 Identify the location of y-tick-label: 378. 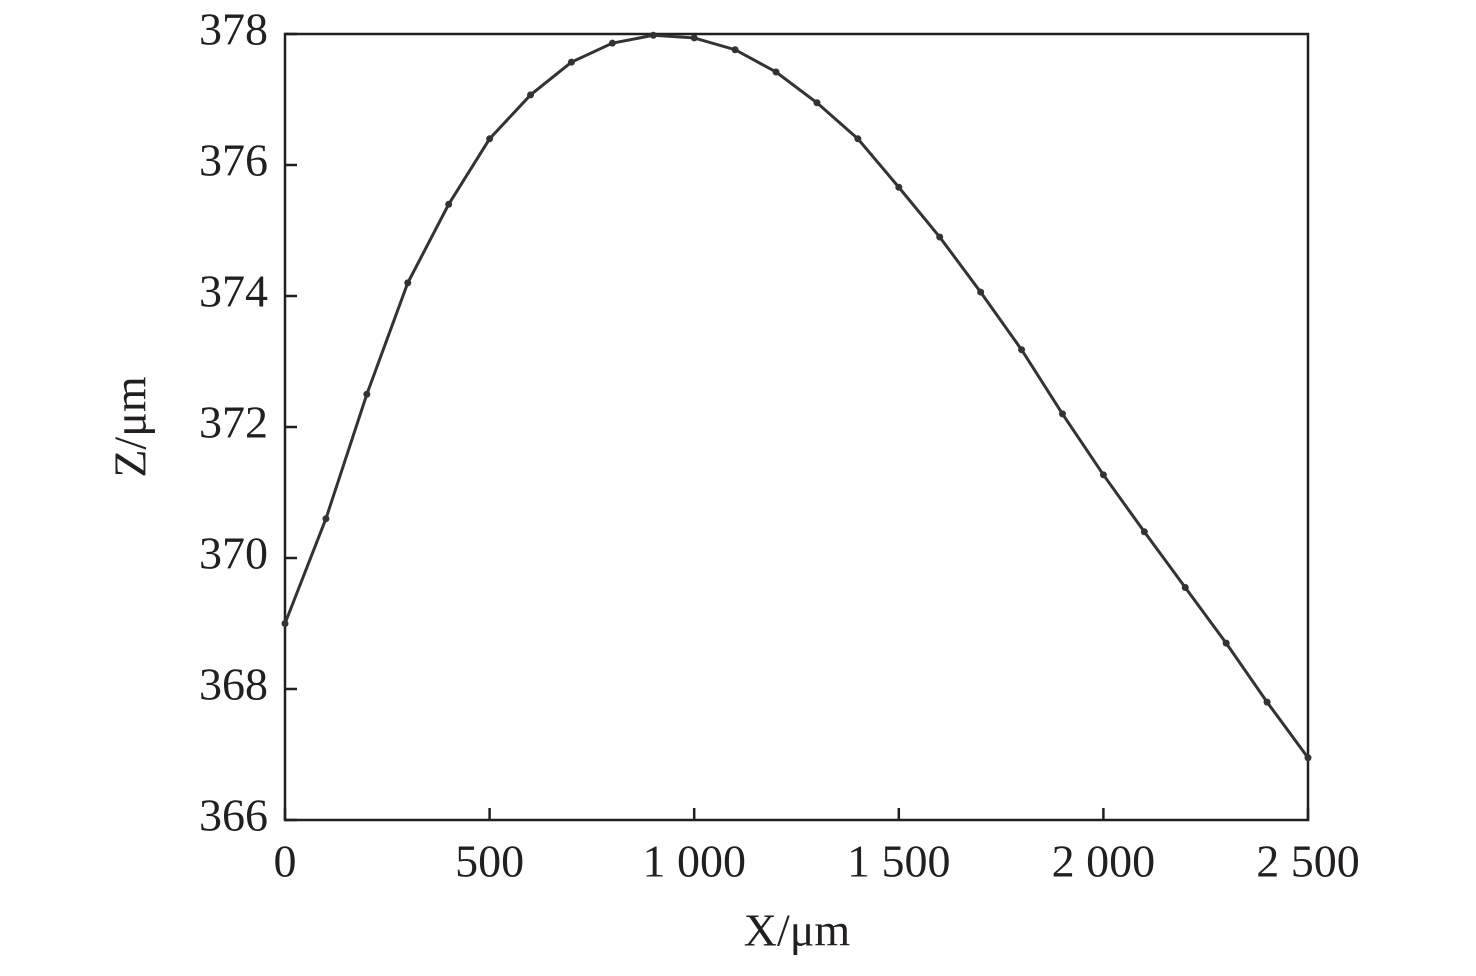
(233, 29).